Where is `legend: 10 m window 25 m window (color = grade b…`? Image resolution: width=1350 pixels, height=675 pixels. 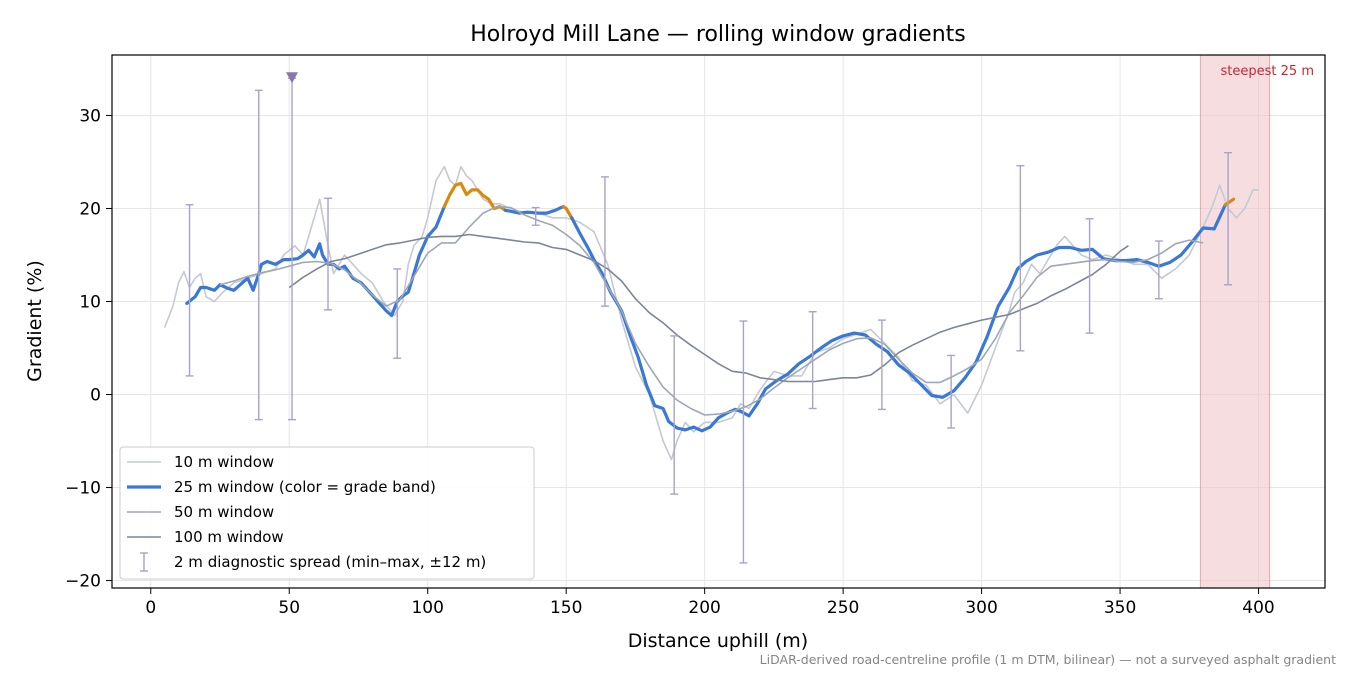 legend: 10 m window 25 m window (color = grade b… is located at coordinates (327, 513).